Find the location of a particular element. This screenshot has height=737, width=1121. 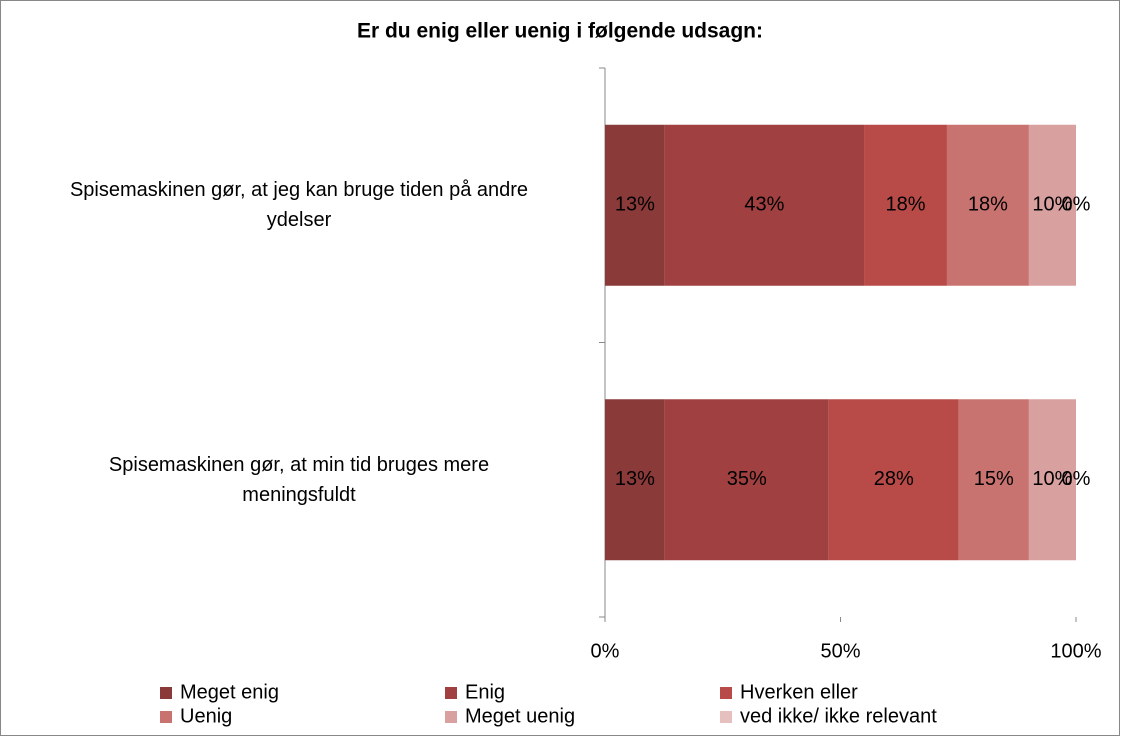

legend-label: ved ikke/ ikke relevant is located at coordinates (838, 716).